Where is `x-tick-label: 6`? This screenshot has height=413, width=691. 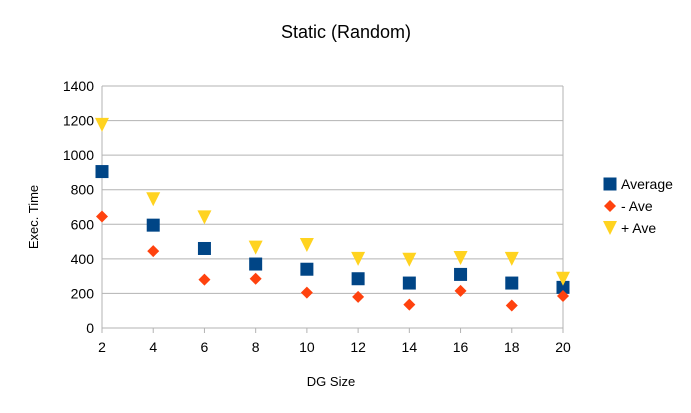 x-tick-label: 6 is located at coordinates (205, 347).